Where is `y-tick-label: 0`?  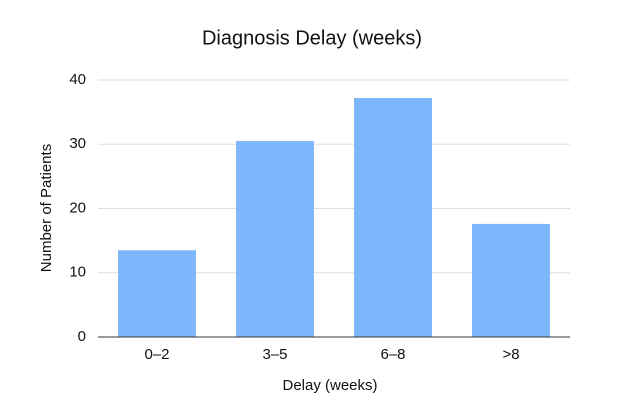
y-tick-label: 0 is located at coordinates (82, 336).